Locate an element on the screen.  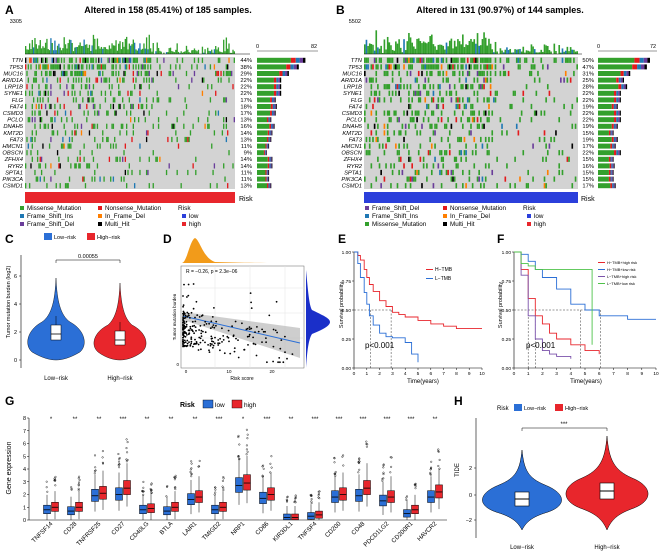
panel-d-right-density is located at coordinates (318, 319).